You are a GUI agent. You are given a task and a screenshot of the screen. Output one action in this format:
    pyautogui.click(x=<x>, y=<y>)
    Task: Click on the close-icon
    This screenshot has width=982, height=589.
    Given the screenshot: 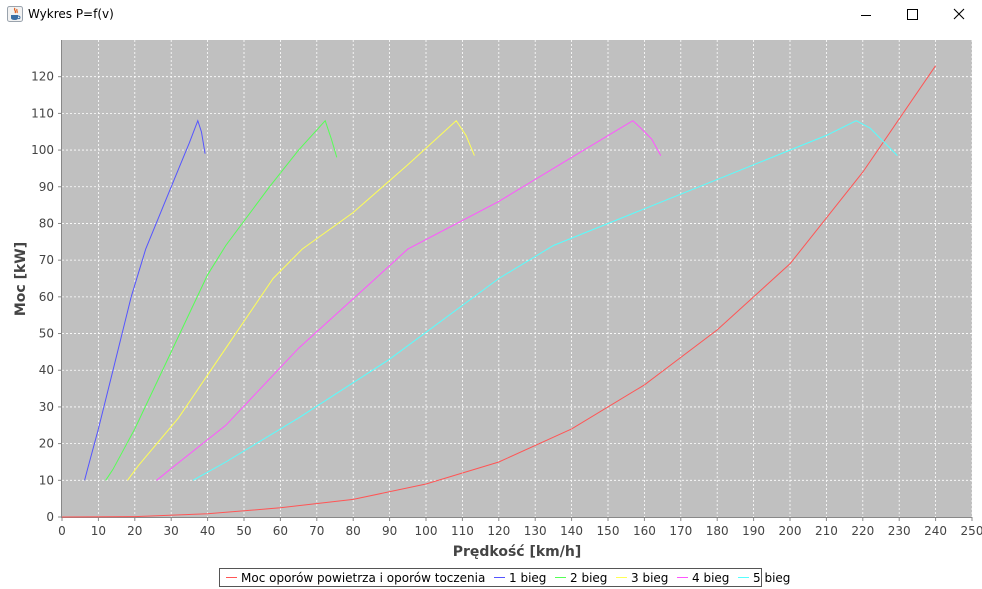 What is the action you would take?
    pyautogui.click(x=959, y=14)
    